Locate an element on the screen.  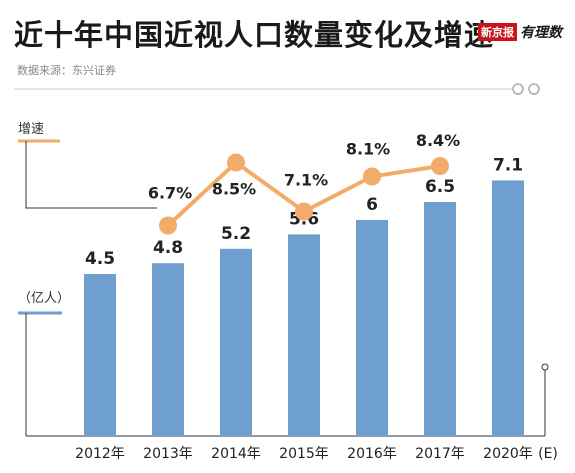
line-layer: 6.7% 8.5% 7.1% 8.1% 8.4% is located at coordinates (304, 183).